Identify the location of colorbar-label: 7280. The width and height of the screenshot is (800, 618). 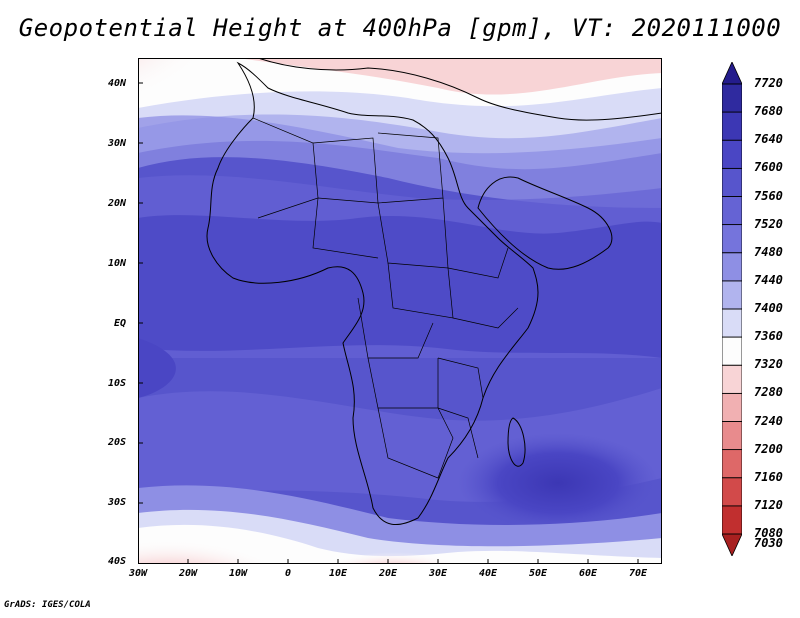
(768, 392).